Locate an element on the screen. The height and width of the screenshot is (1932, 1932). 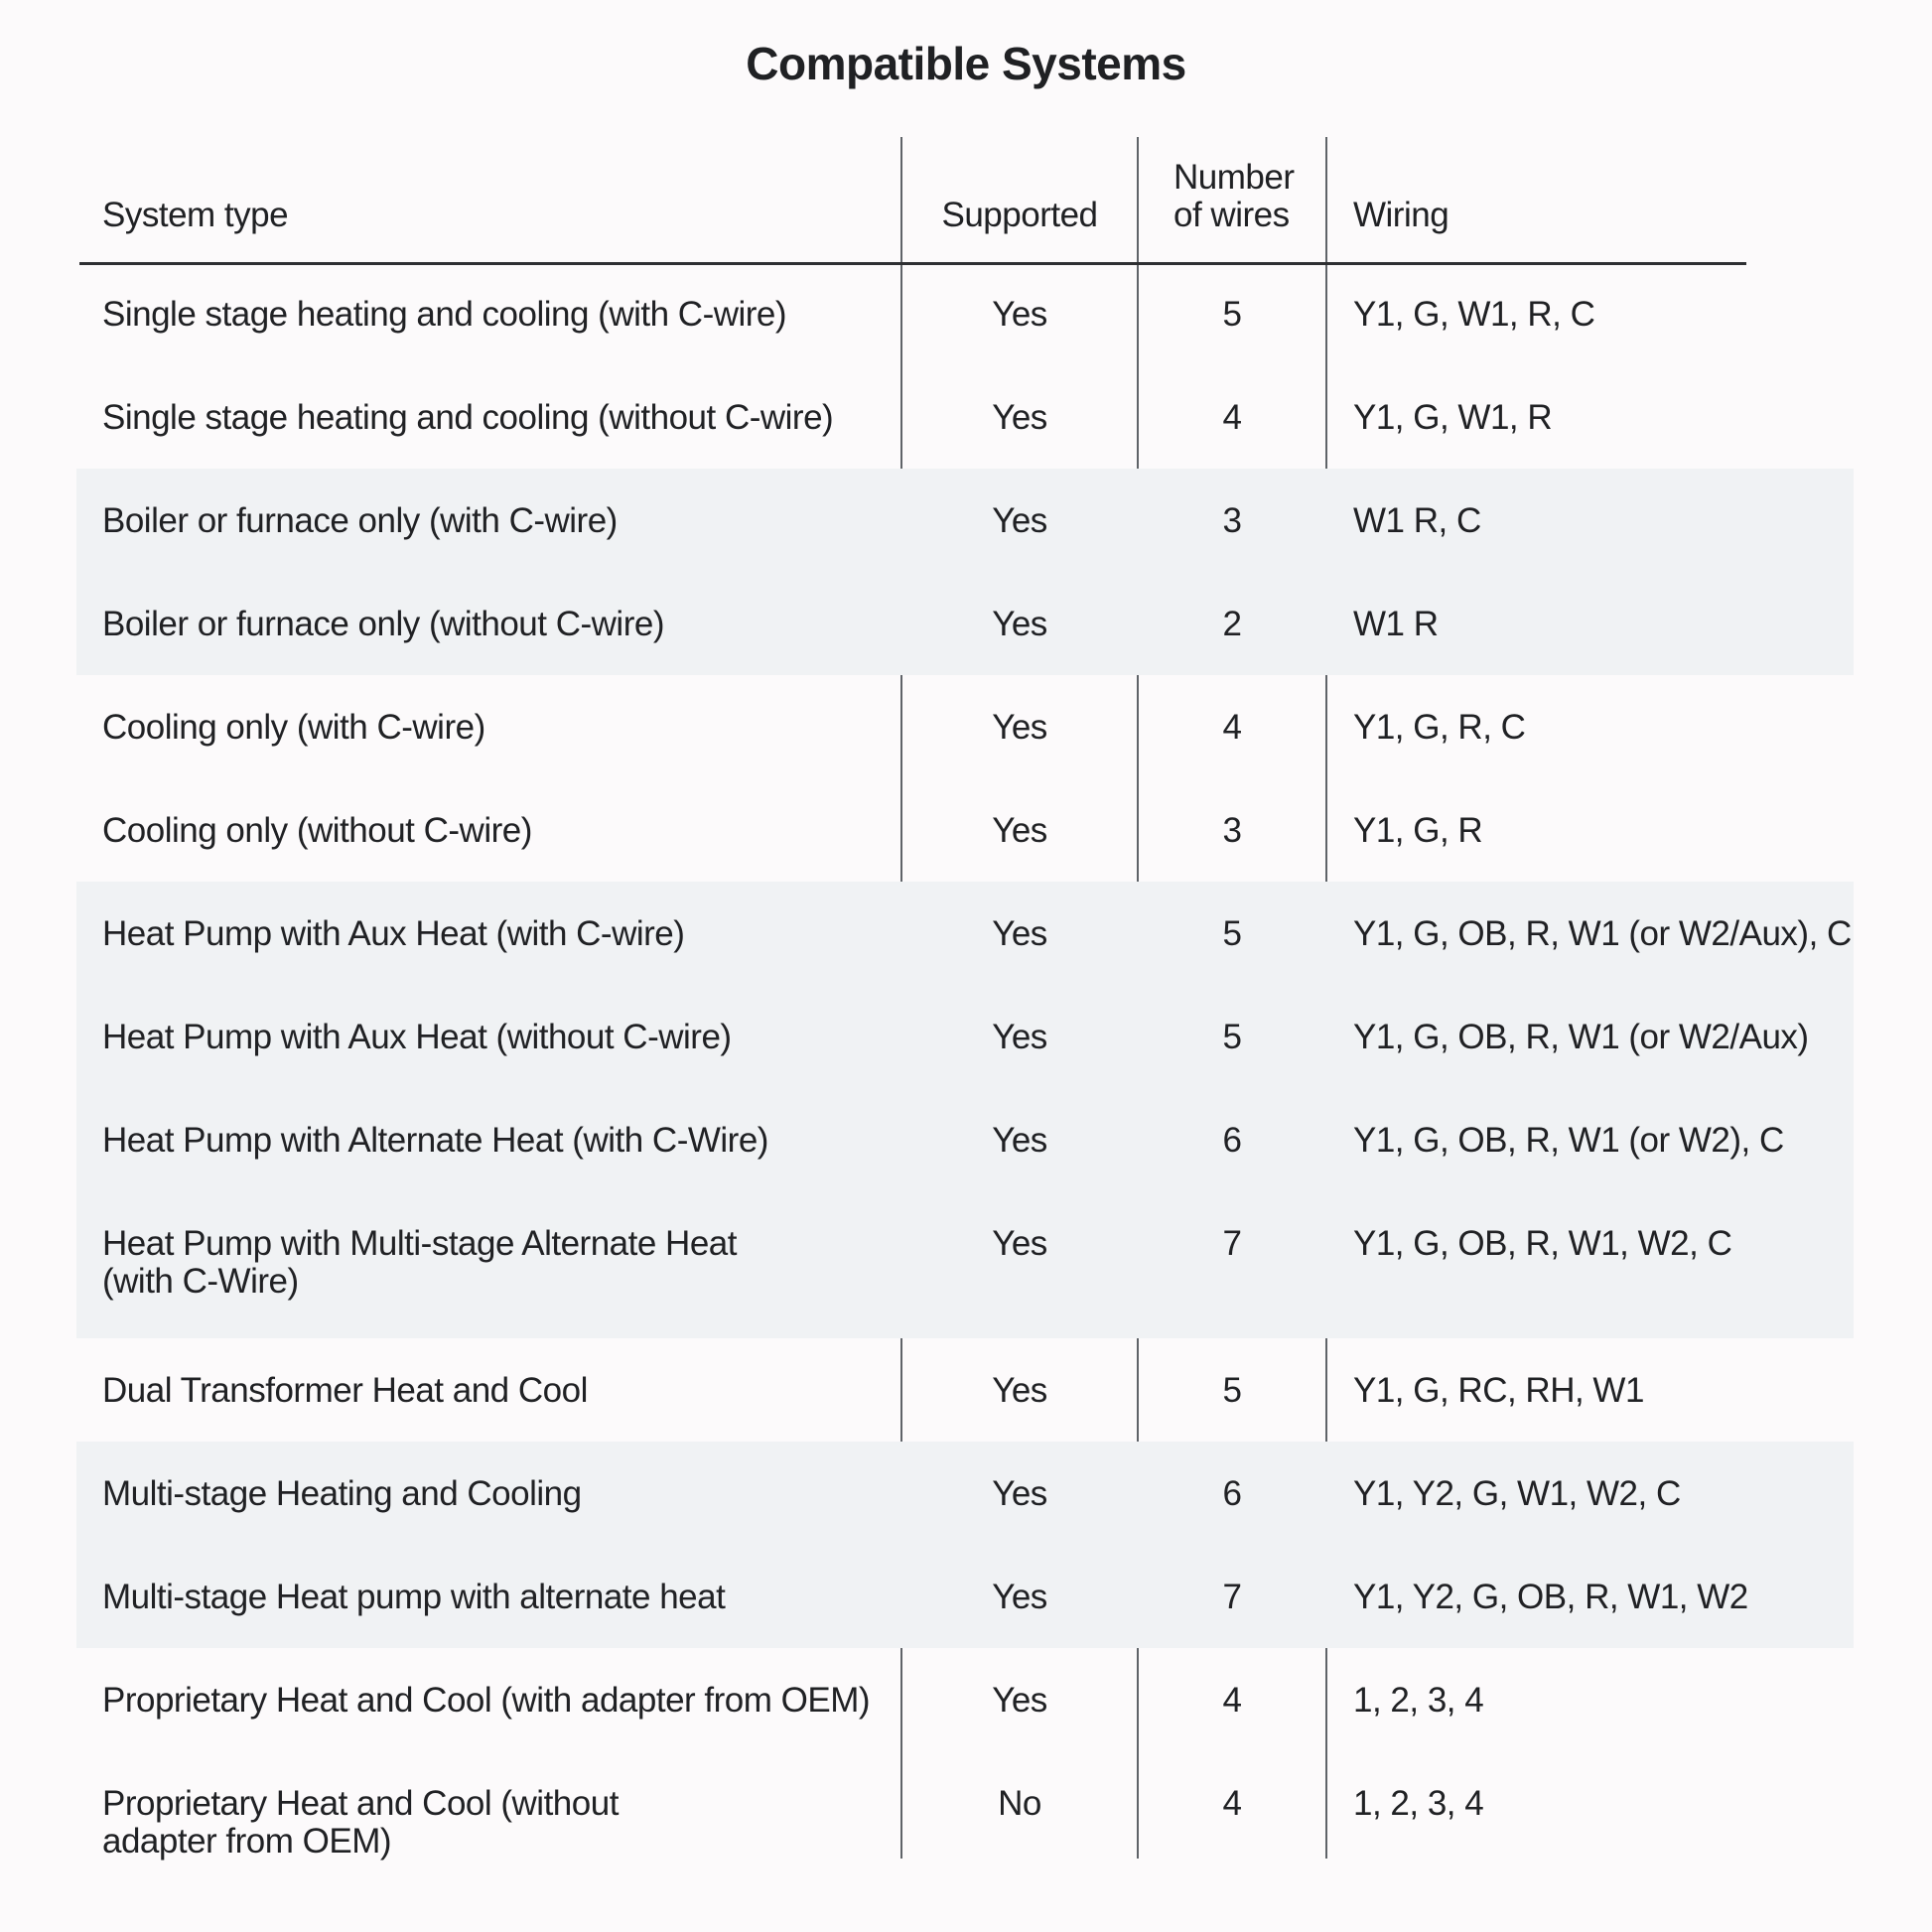
page-title: Compatible Systems is located at coordinates (966, 64).